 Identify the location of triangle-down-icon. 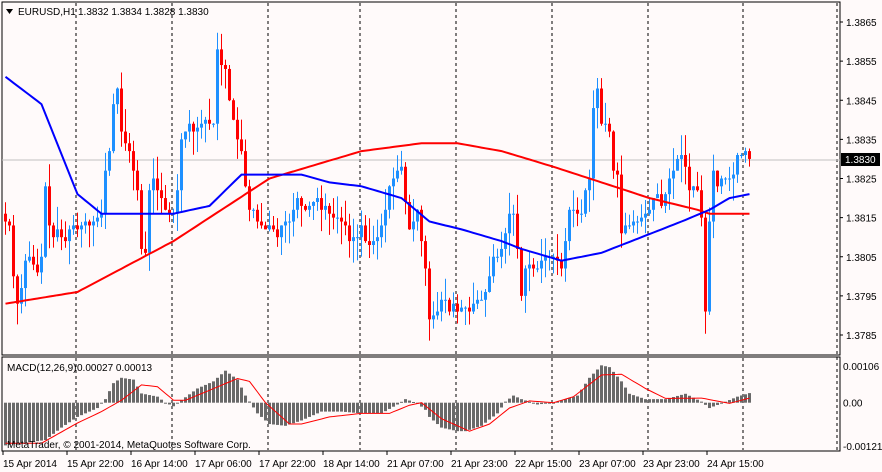
(9, 11).